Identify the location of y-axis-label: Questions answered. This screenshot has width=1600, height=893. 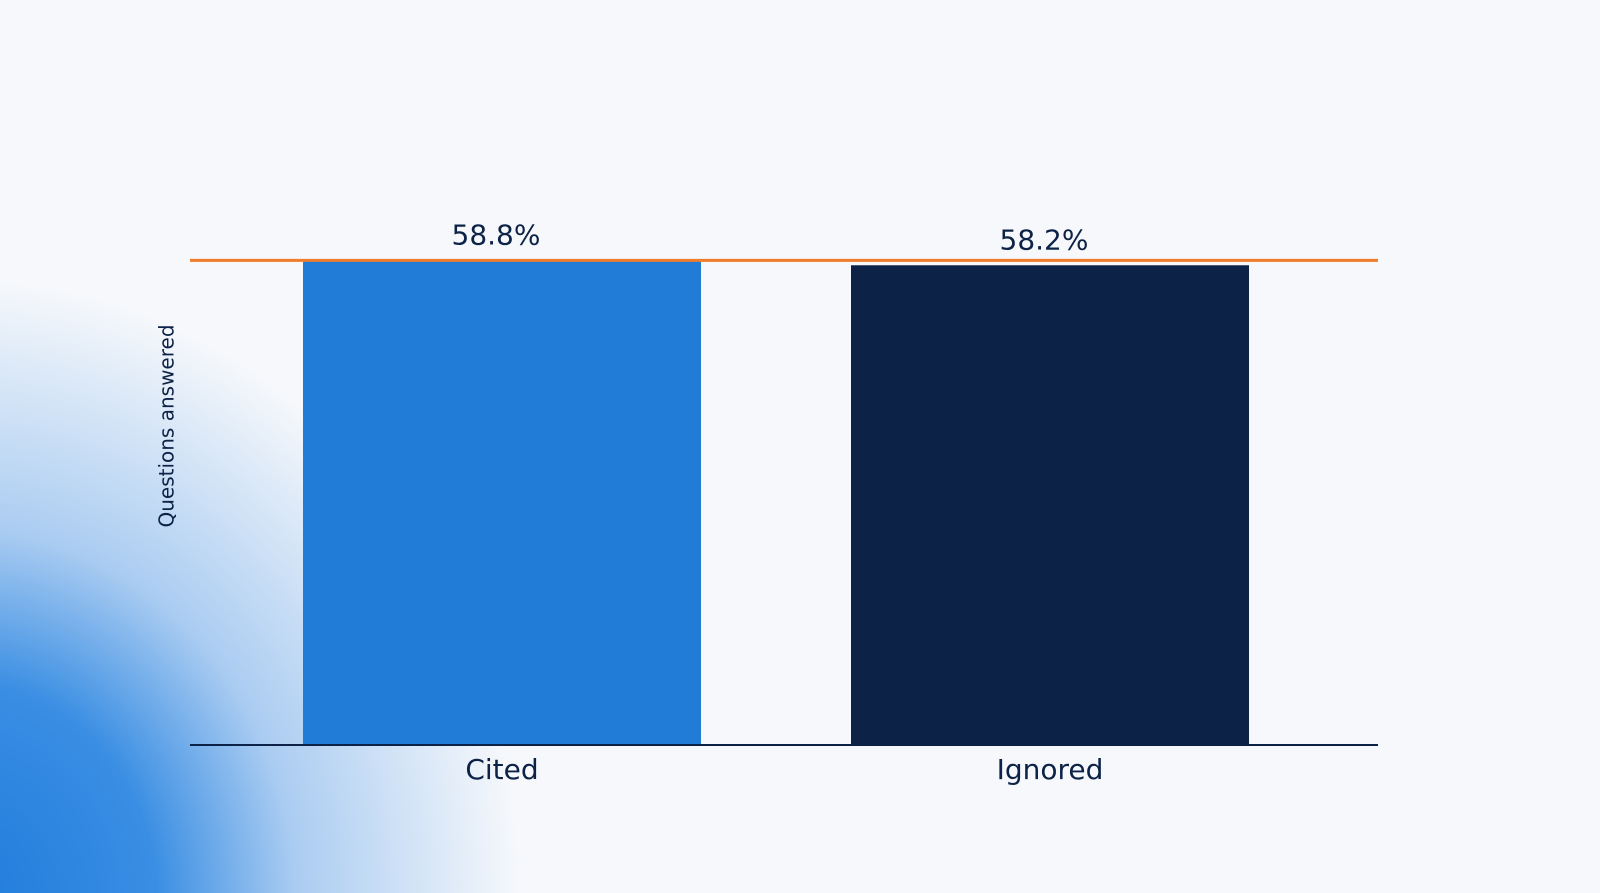
(167, 425).